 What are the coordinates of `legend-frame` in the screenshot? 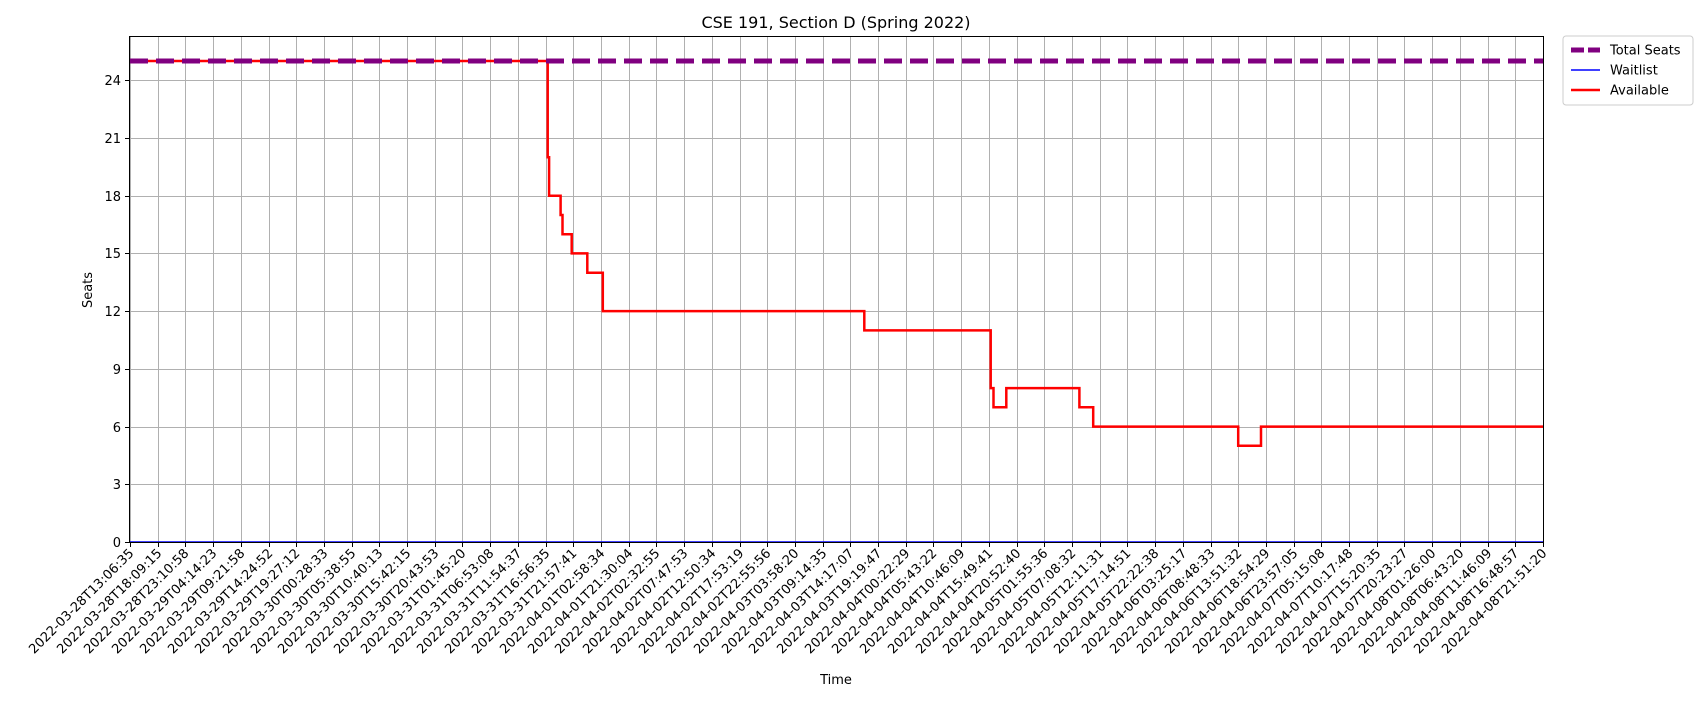 It's located at (1628, 70).